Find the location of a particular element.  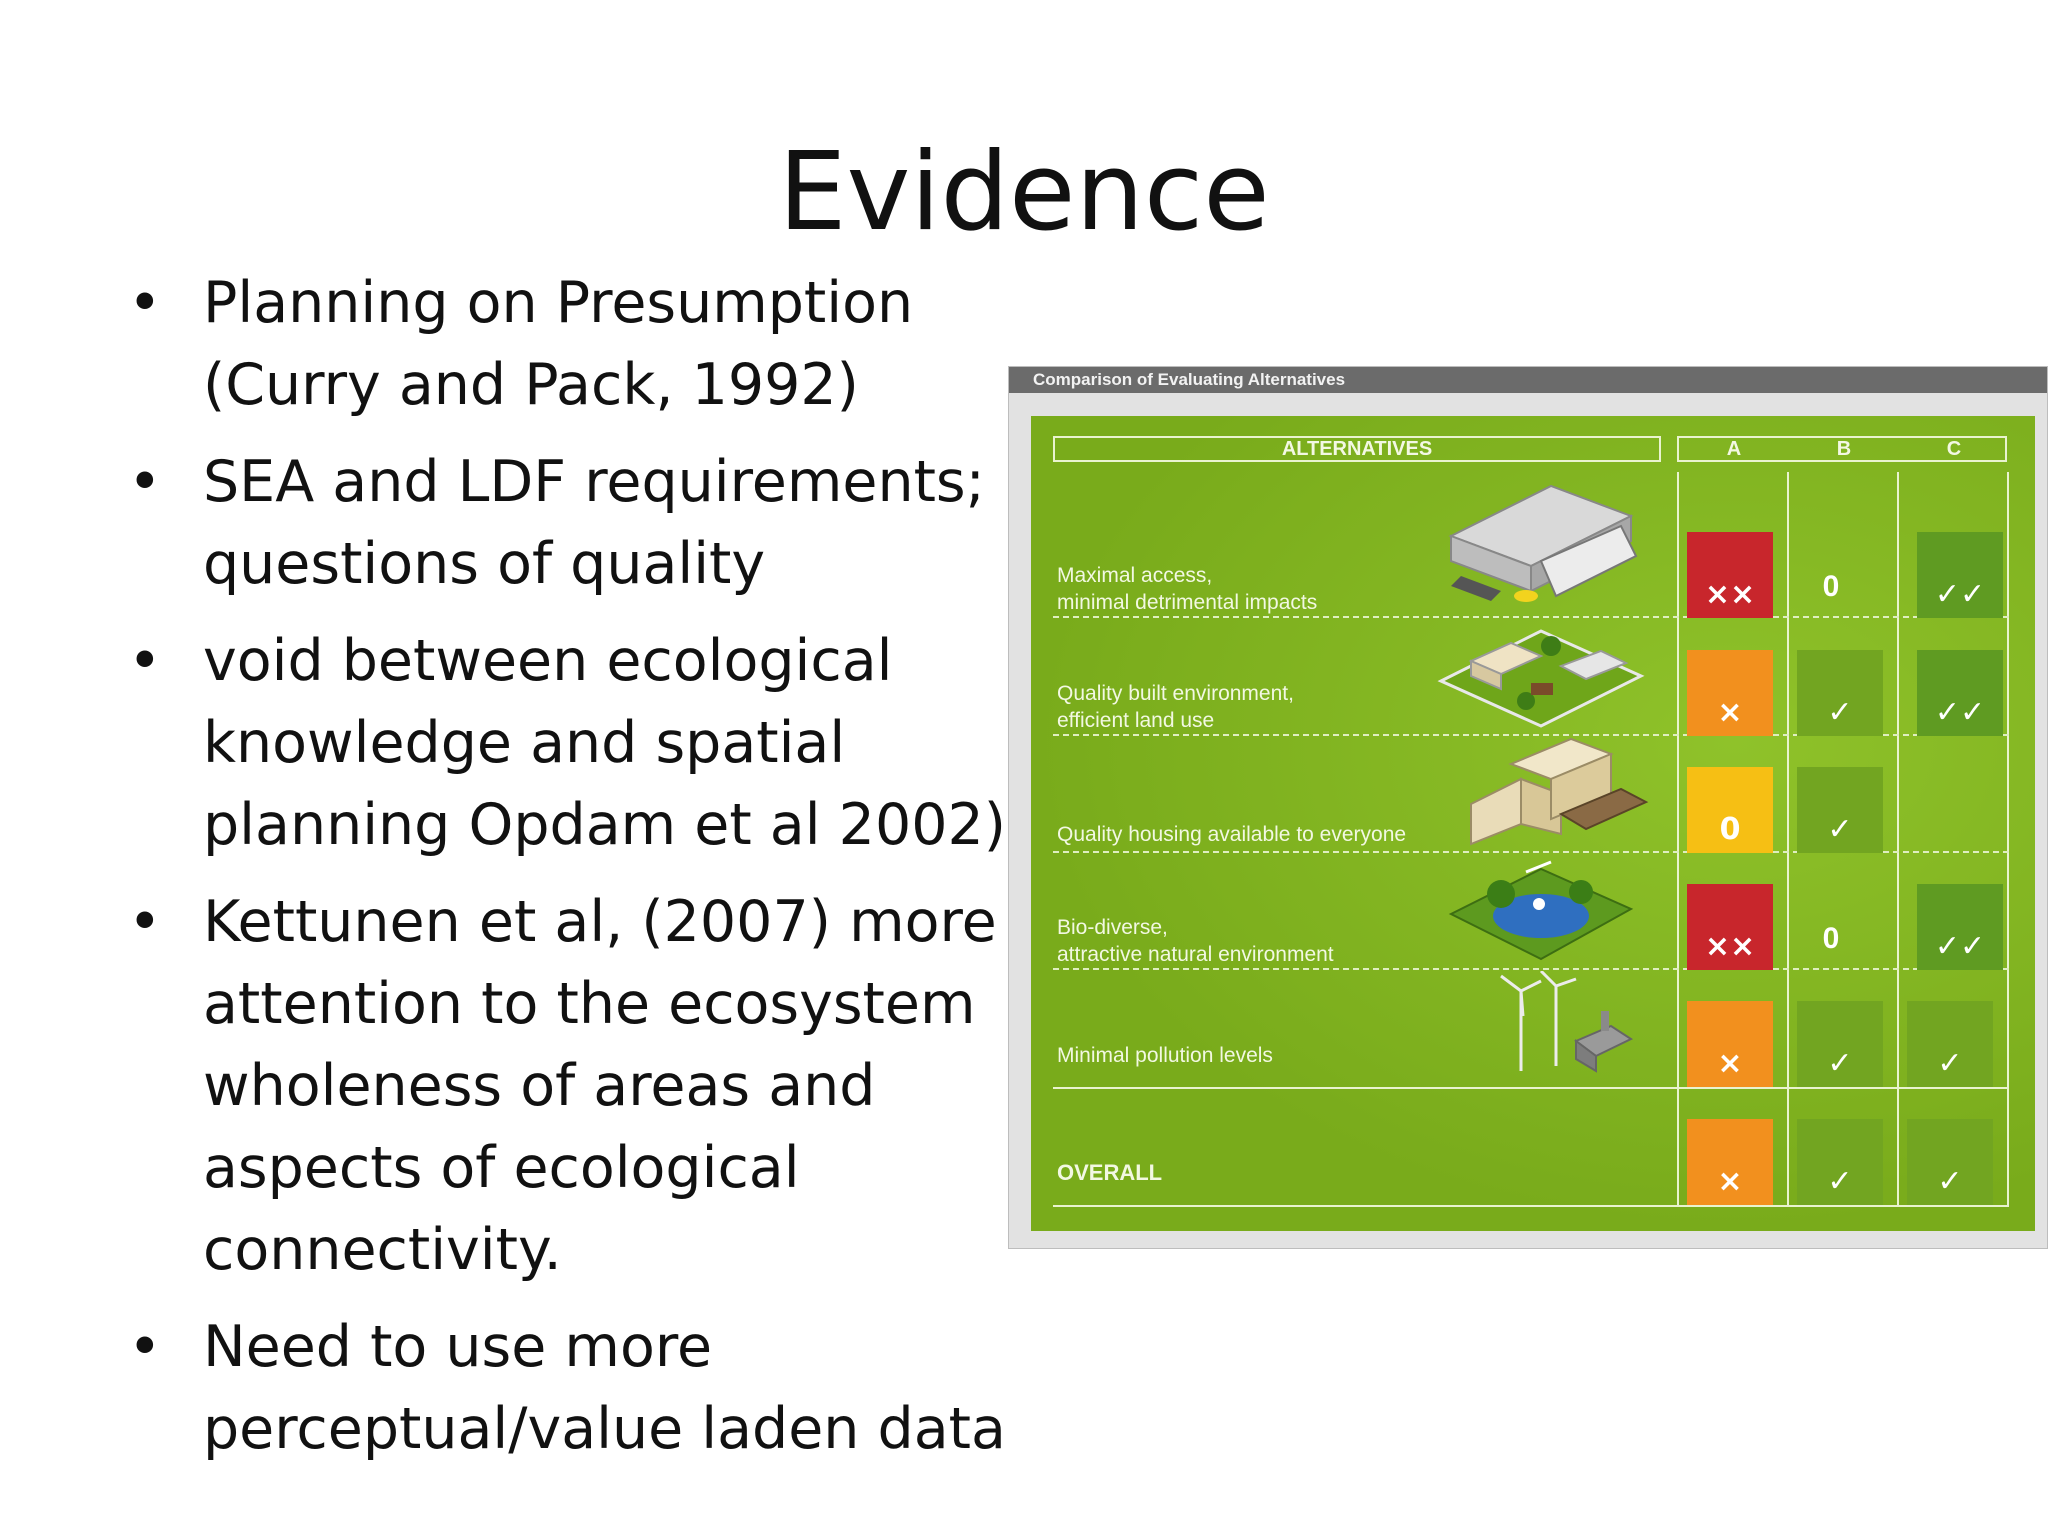

alternatives-header: ALTERNATIVES is located at coordinates (1357, 449).